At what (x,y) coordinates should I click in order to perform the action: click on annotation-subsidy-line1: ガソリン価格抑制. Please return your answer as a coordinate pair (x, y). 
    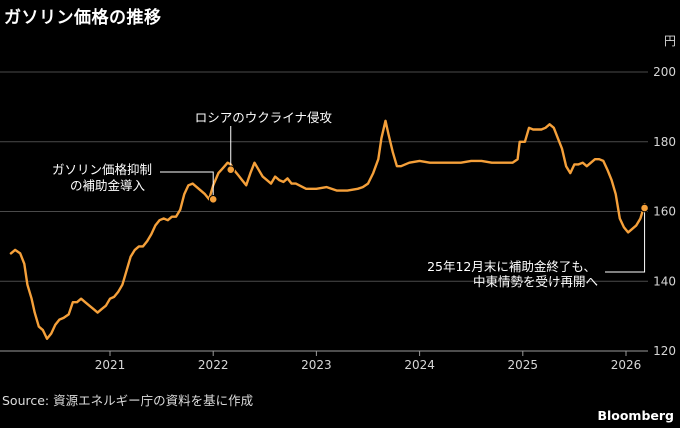
    Looking at the image, I should click on (102, 169).